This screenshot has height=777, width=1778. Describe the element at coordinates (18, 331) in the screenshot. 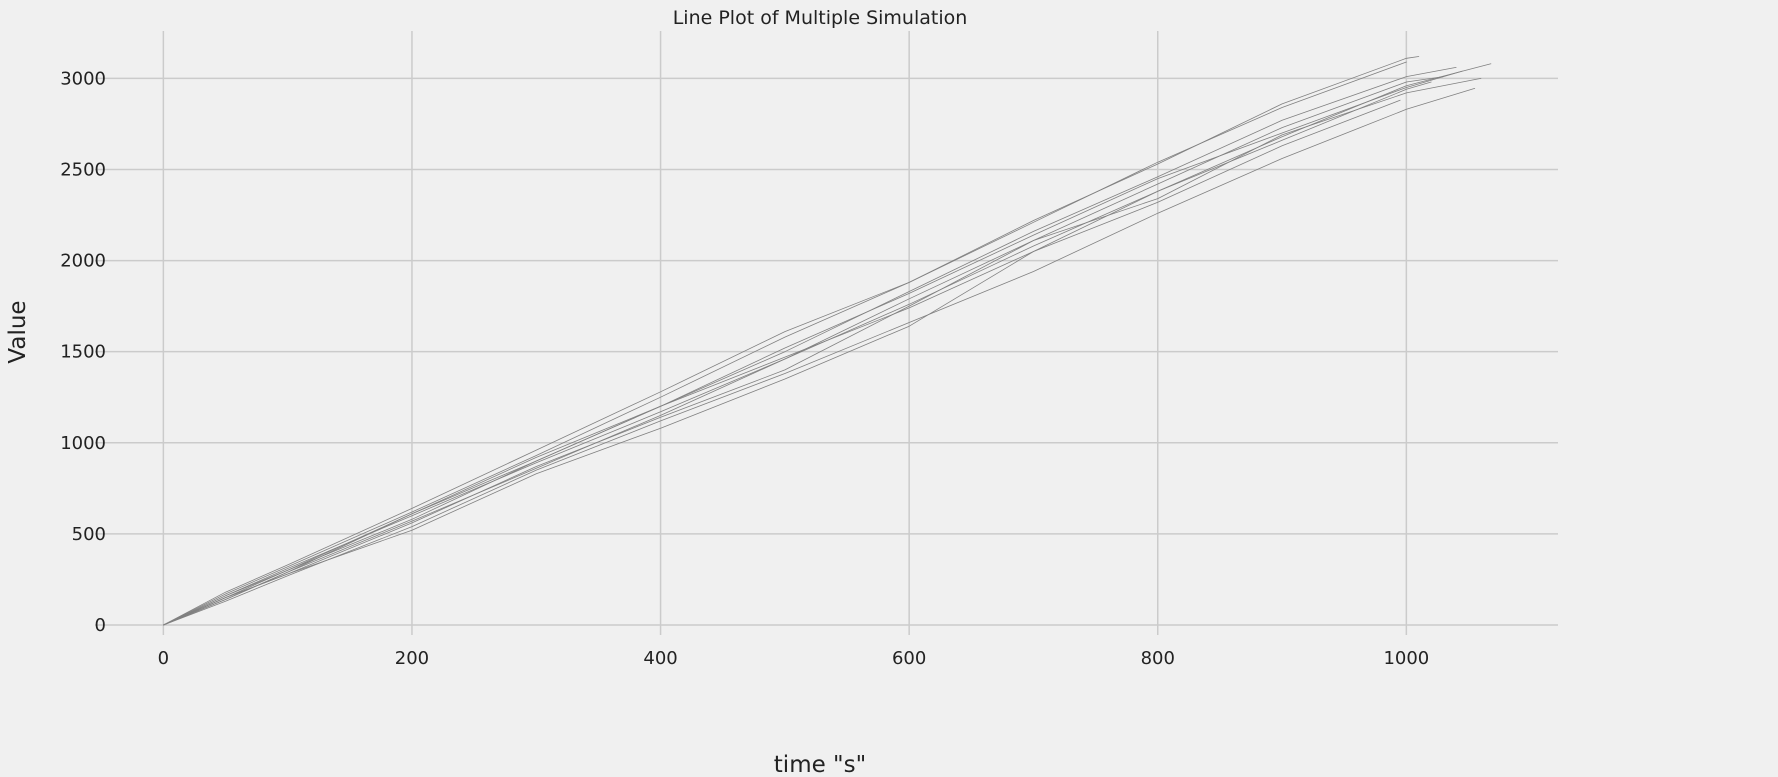

I see `y-axis-label: Value` at that location.